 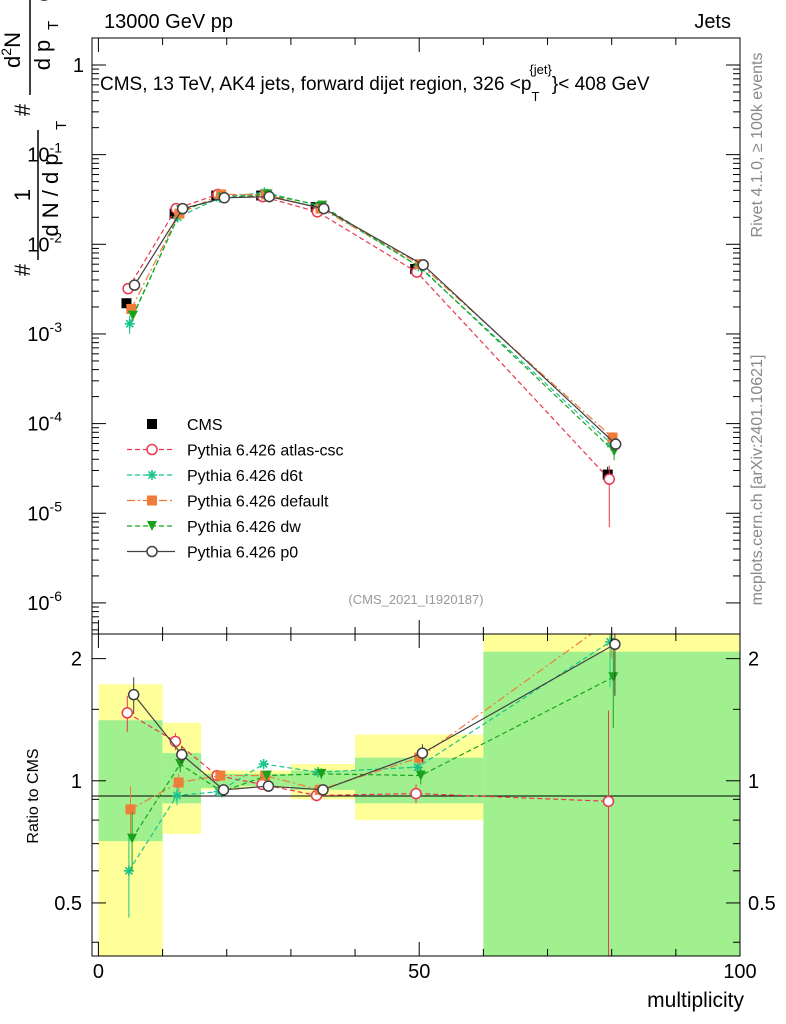 I want to click on ylabel-T2: T, so click(x=53, y=25).